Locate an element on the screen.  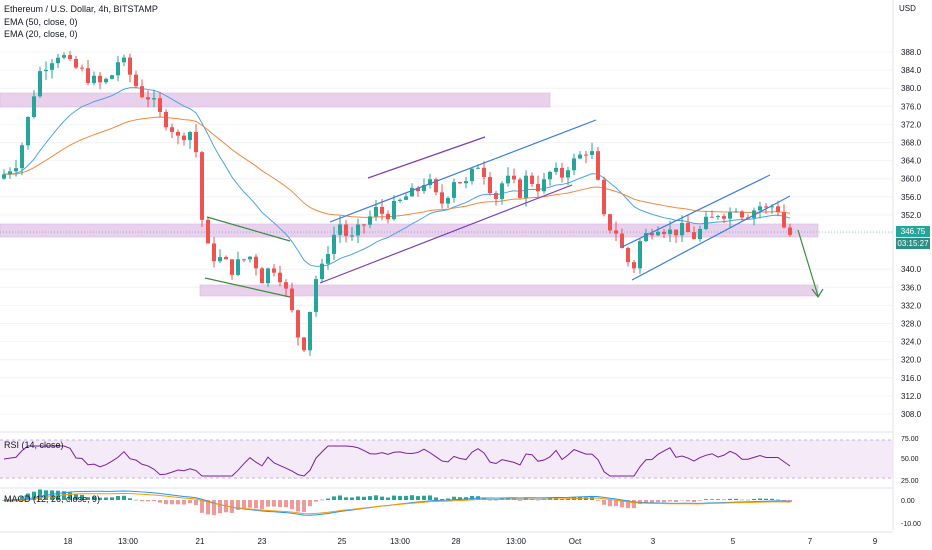
macd-pane: 0.00 -10.00 is located at coordinates (460, 507).